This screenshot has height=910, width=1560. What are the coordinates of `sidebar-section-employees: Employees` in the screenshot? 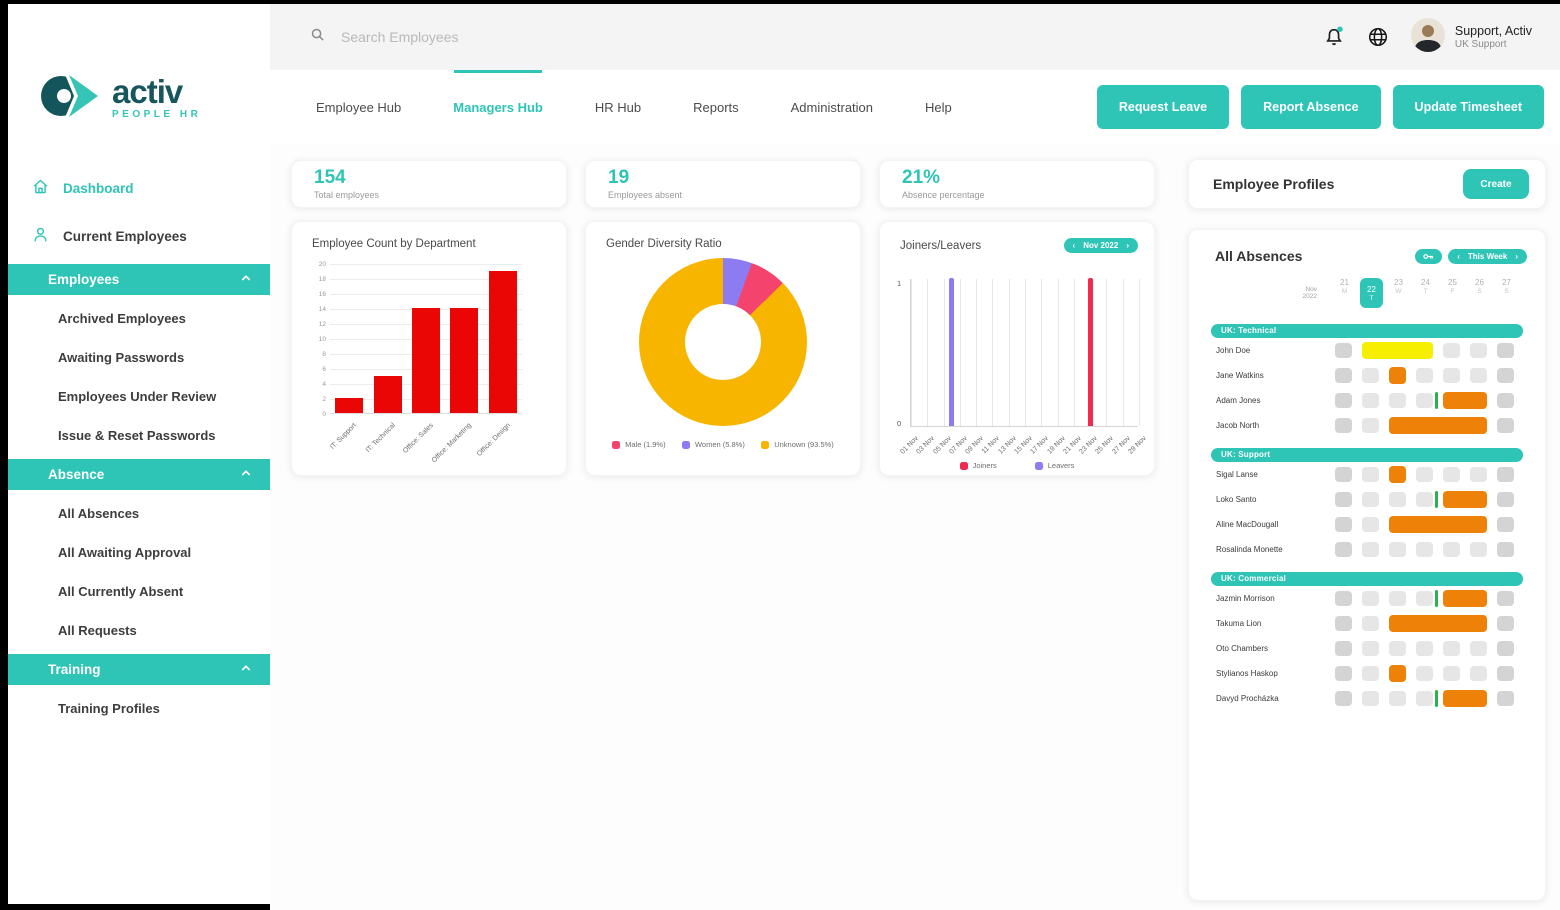 It's located at (139, 279).